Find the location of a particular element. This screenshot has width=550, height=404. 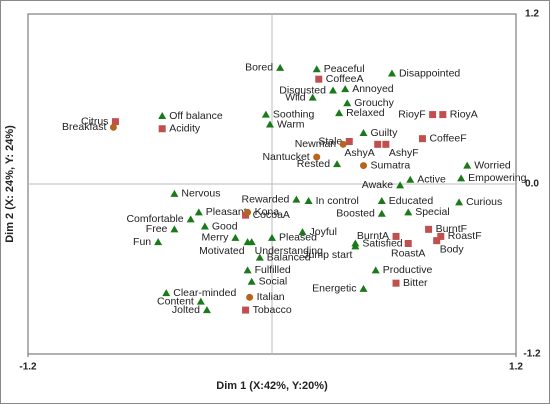

point-label: Soothing is located at coordinates (294, 114).